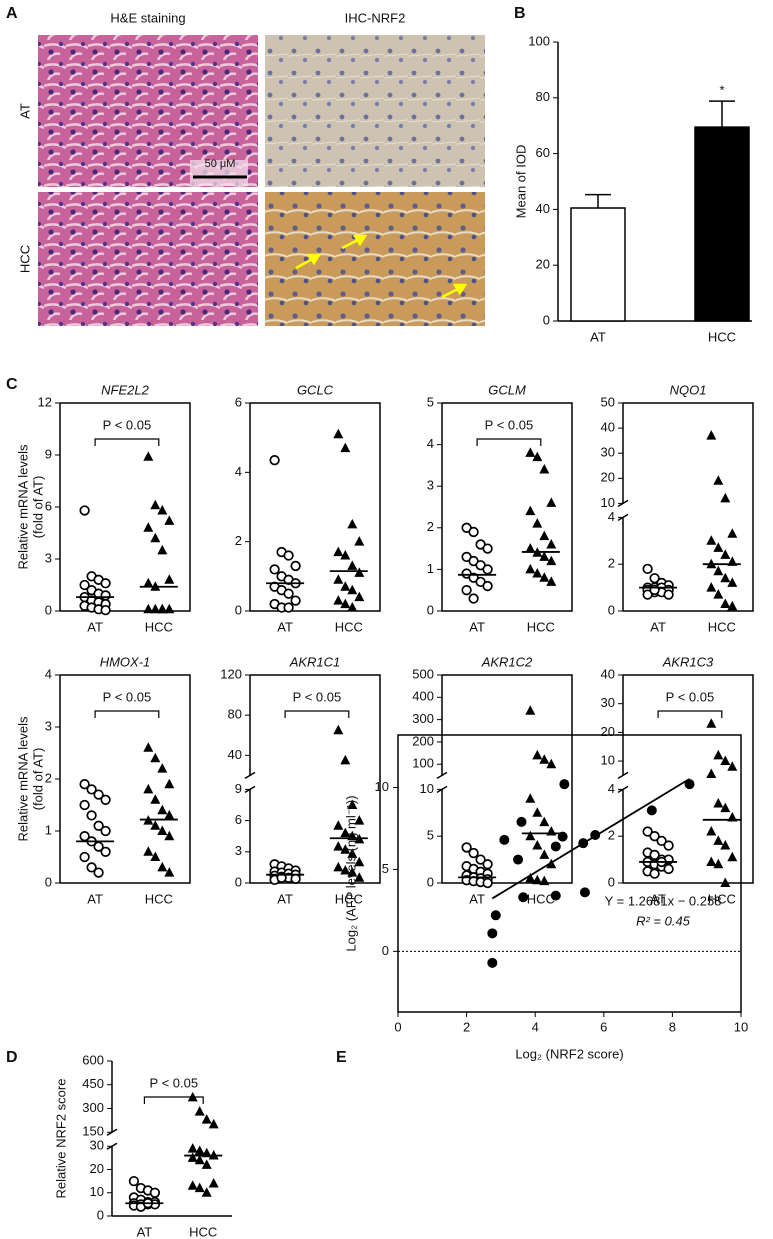 The width and height of the screenshot is (773, 1239). Describe the element at coordinates (125, 389) in the screenshot. I see `chart-title: NFE2L2` at that location.